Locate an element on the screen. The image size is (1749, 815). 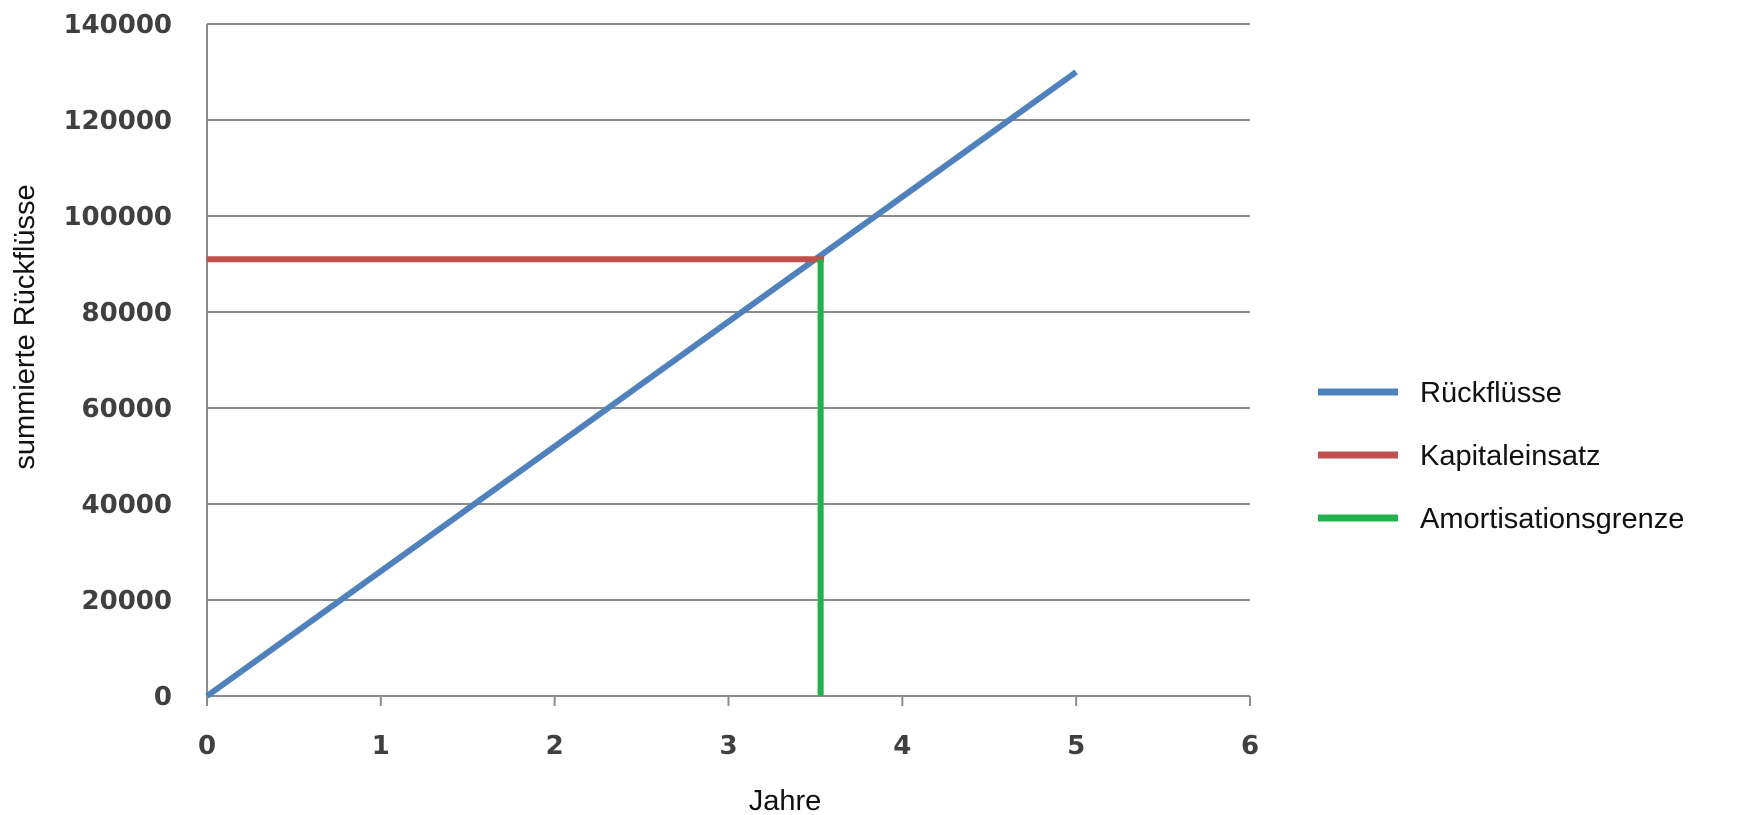
legend-label: Rückflüsse is located at coordinates (1491, 393).